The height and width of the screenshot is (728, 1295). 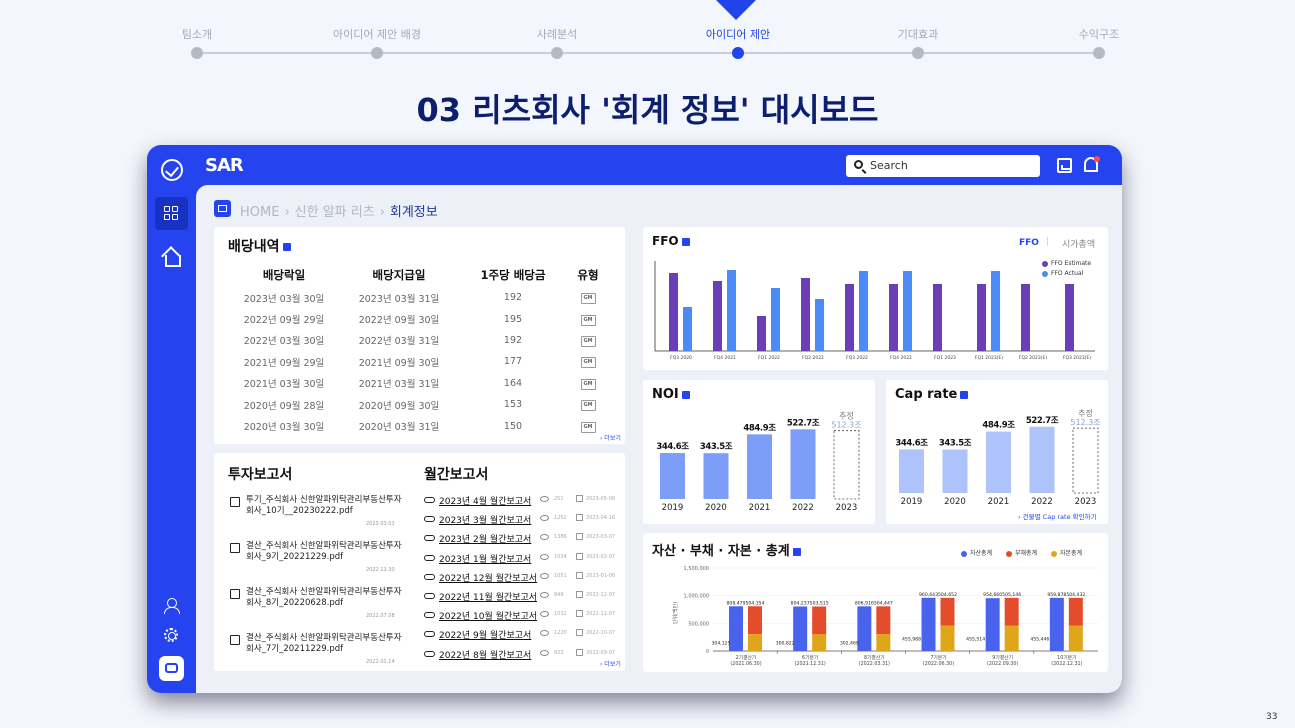 What do you see at coordinates (601, 499) in the screenshot?
I see `monthly-report-date: 2023-05-08` at bounding box center [601, 499].